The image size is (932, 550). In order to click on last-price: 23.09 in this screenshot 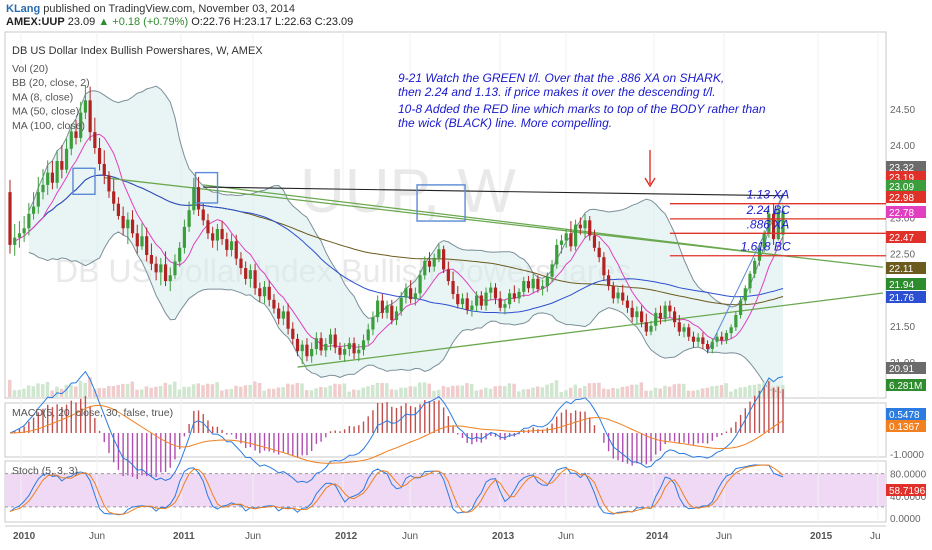, I will do `click(81, 22)`.